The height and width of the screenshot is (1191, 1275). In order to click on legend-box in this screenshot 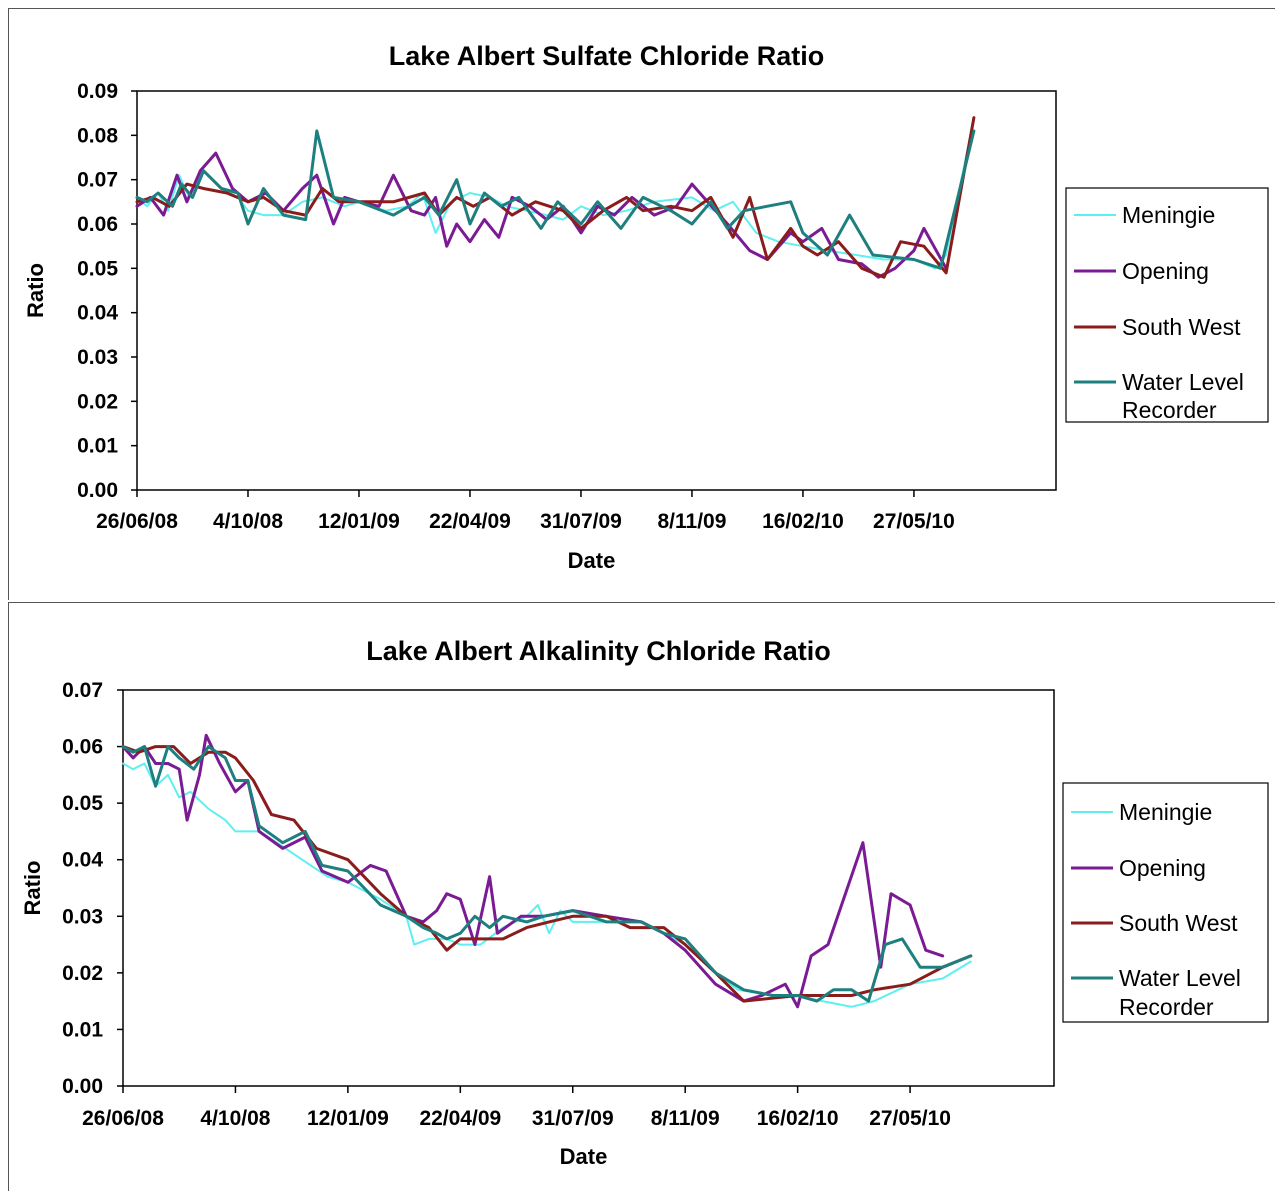, I will do `click(1165, 902)`.